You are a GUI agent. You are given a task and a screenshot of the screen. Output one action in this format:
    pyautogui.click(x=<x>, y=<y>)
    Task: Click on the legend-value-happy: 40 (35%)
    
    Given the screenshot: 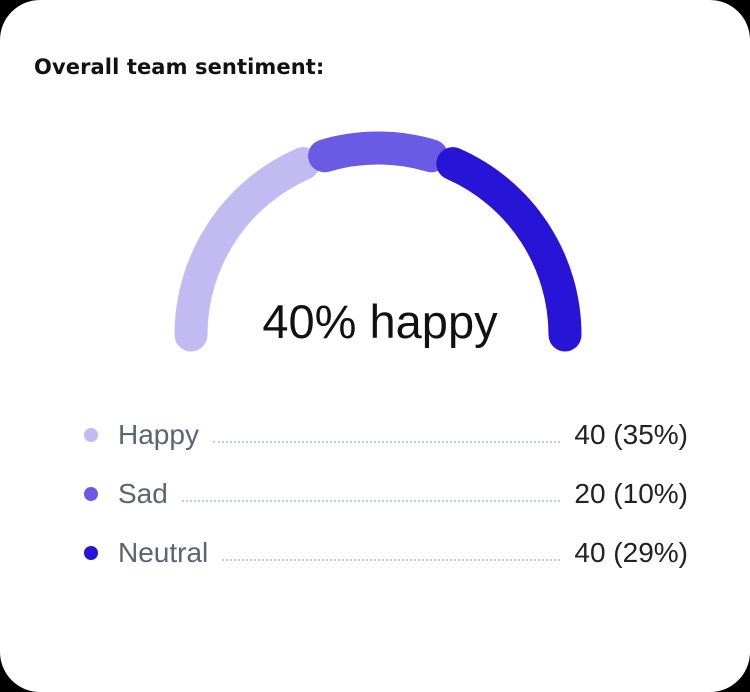 What is the action you would take?
    pyautogui.click(x=631, y=434)
    